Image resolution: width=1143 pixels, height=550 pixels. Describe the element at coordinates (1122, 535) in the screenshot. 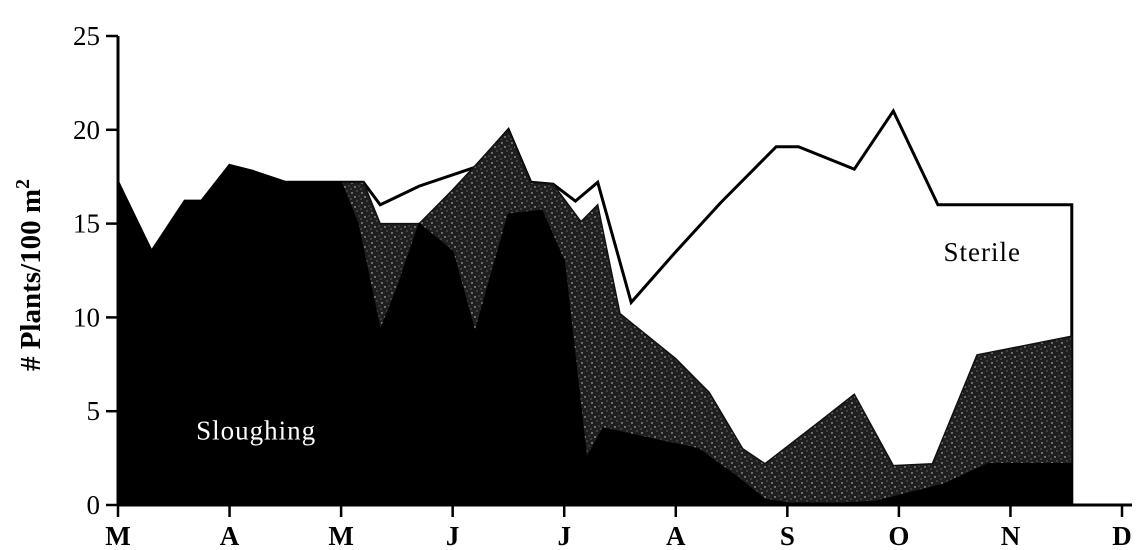

I see `x-tick-label: D` at that location.